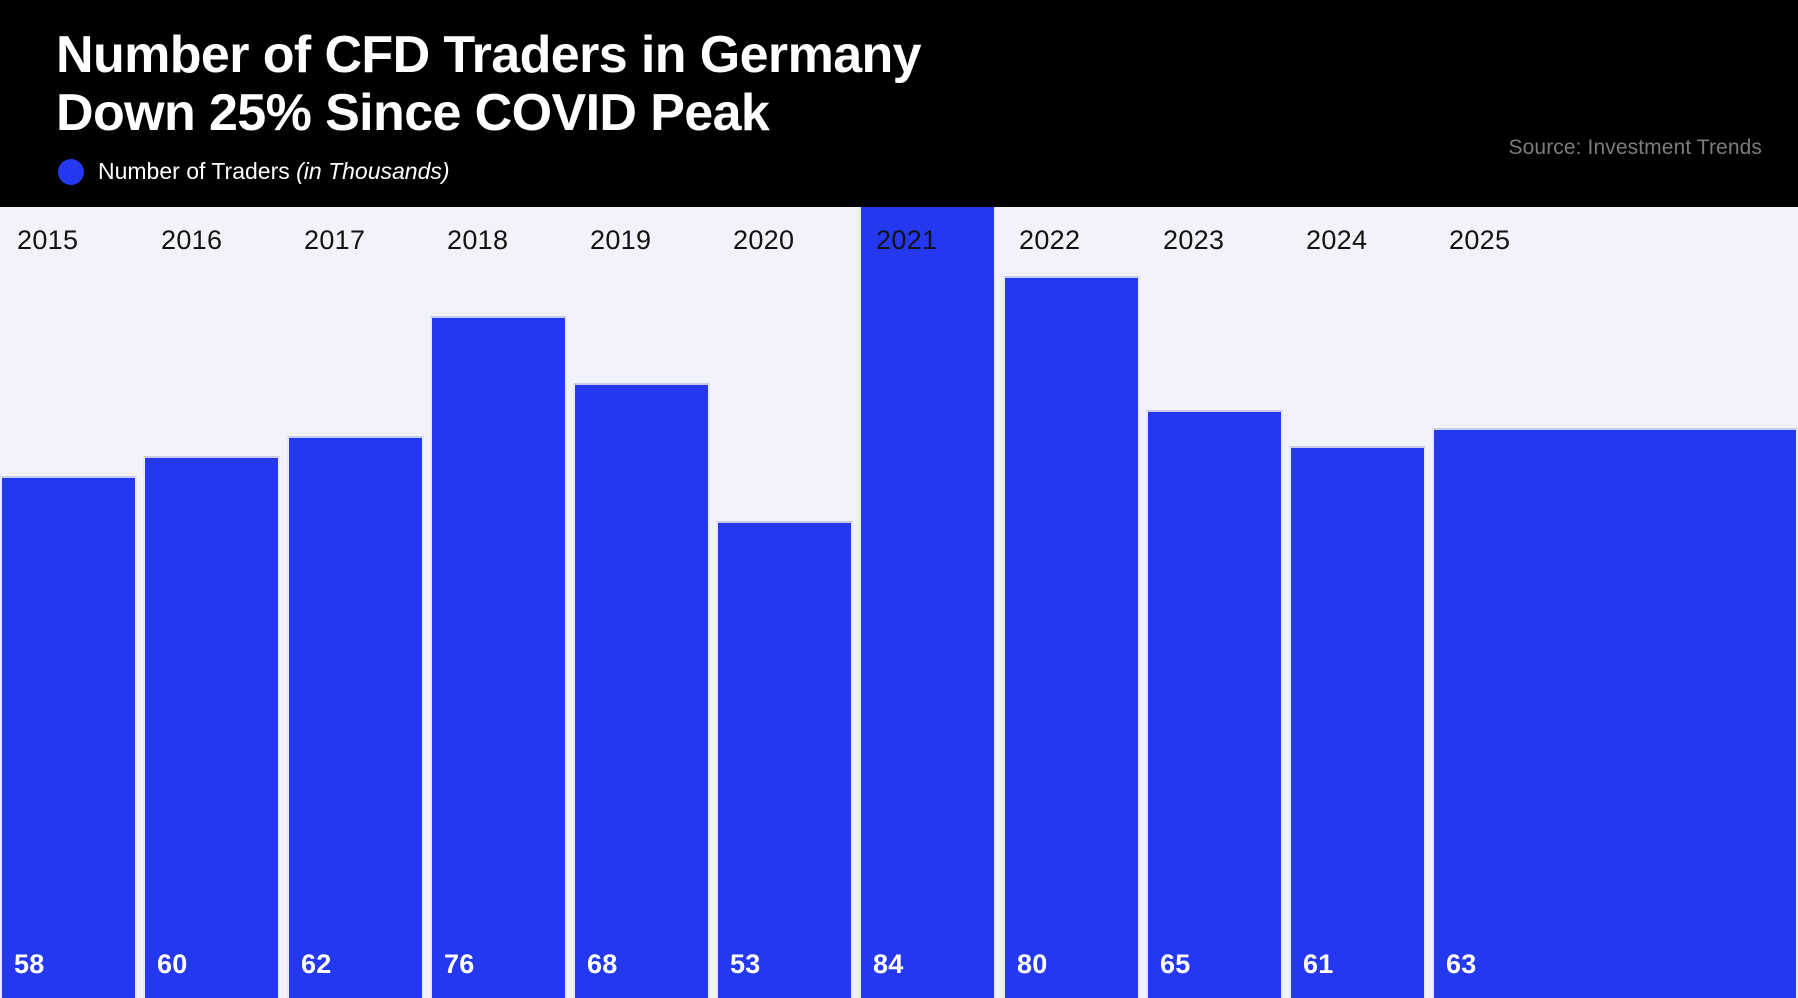  Describe the element at coordinates (1615, 713) in the screenshot. I see `bar-2025: 63` at that location.